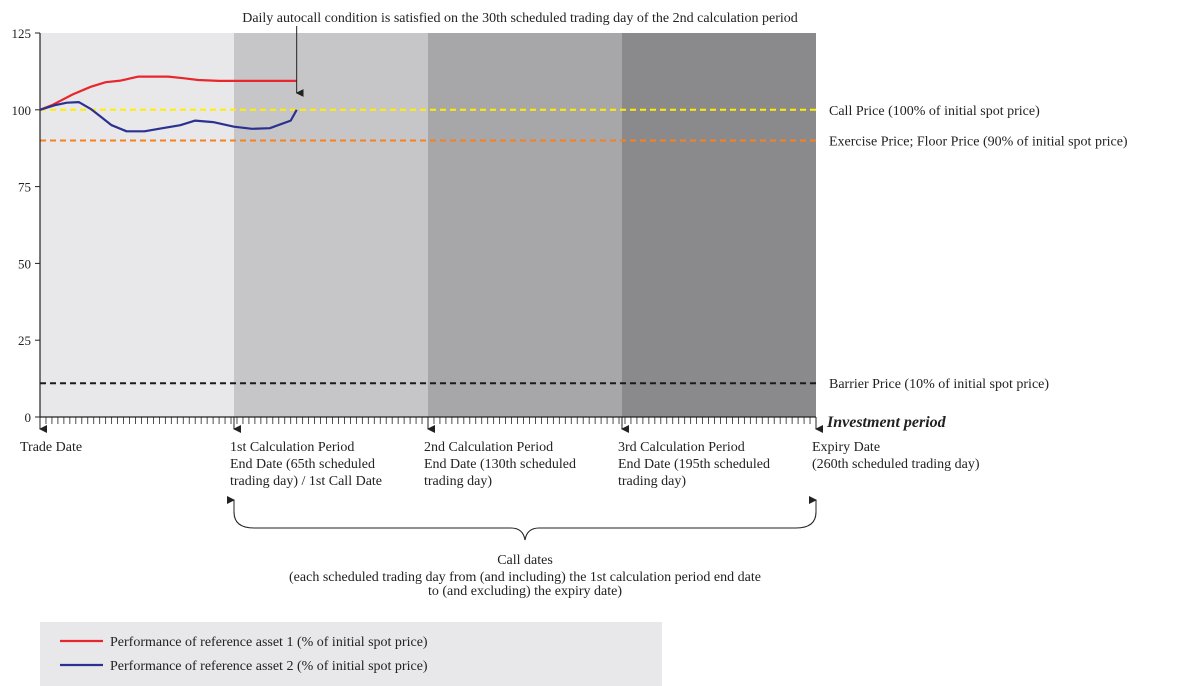 The width and height of the screenshot is (1195, 686). Describe the element at coordinates (896, 464) in the screenshot. I see `date-label-line: (260th scheduled trading day)` at that location.